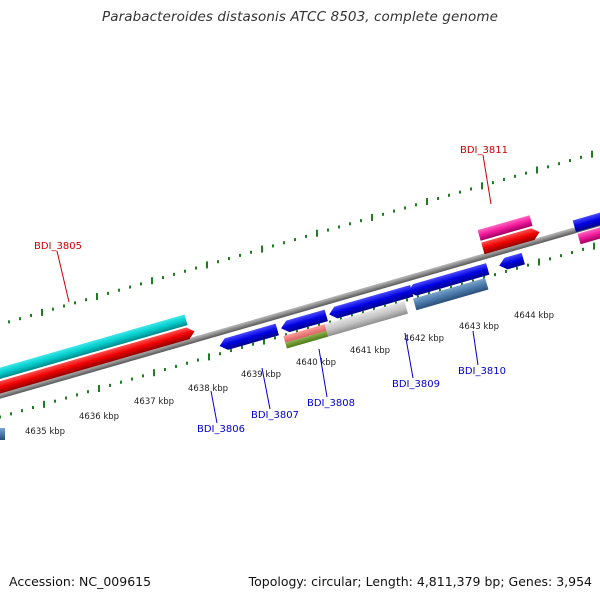 This screenshot has width=600, height=600. What do you see at coordinates (416, 384) in the screenshot?
I see `gene-label-bdi-3809: BDI_3809` at bounding box center [416, 384].